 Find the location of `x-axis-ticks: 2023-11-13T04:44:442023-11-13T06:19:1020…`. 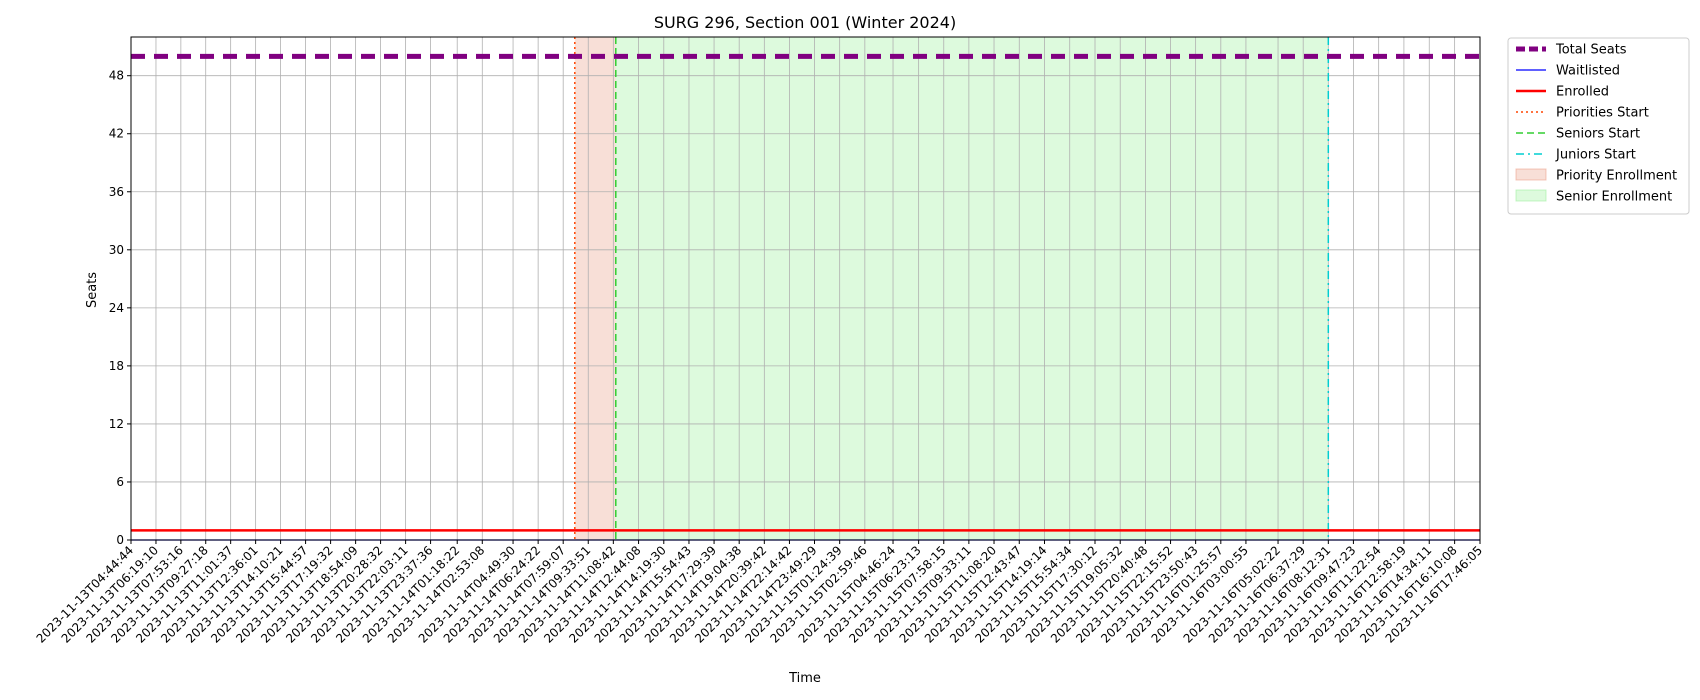

x-axis-ticks: 2023-11-13T04:44:442023-11-13T06:19:1020… is located at coordinates (759, 593).